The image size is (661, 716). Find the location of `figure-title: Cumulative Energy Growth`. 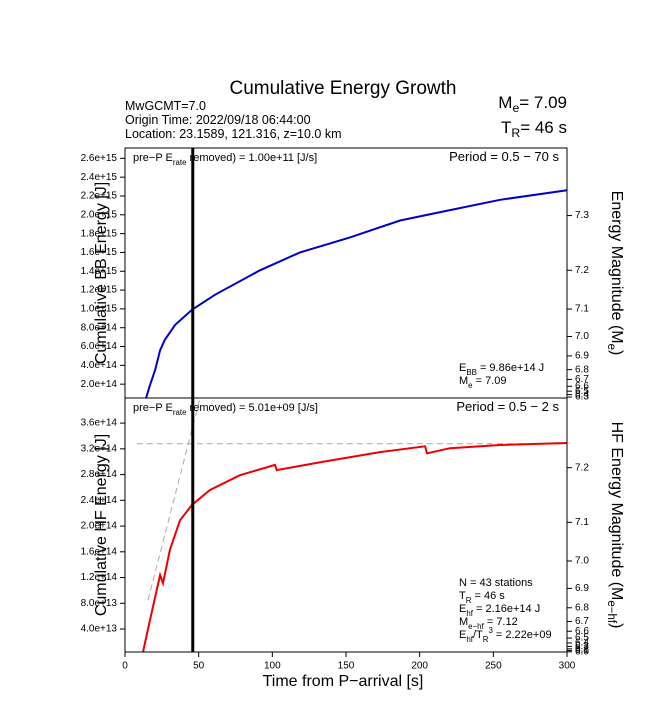

figure-title: Cumulative Energy Growth is located at coordinates (342, 88).